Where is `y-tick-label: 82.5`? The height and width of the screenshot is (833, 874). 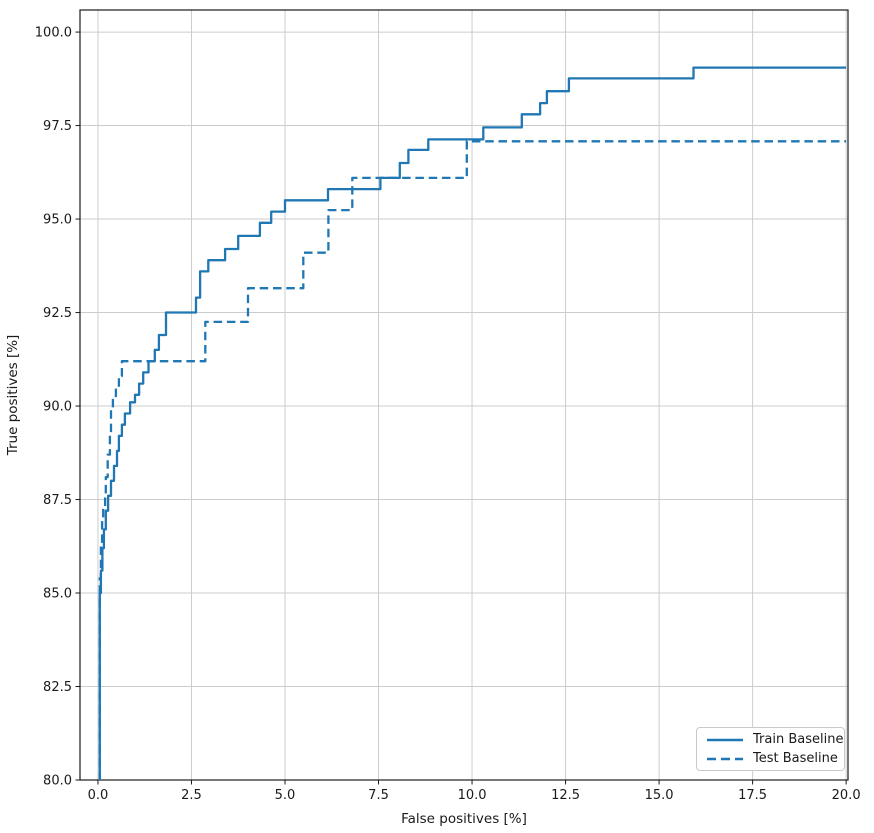
y-tick-label: 82.5 is located at coordinates (57, 687).